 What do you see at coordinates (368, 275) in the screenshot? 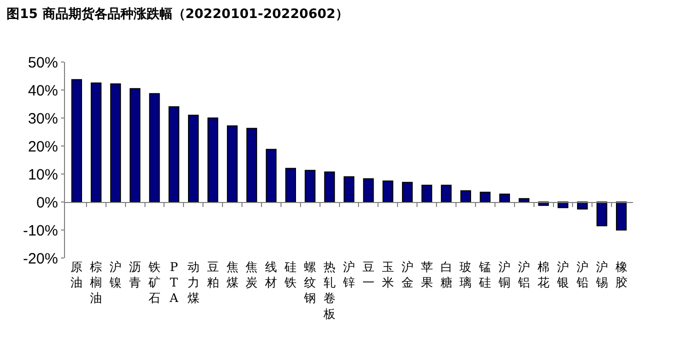
I see `x-tick-label: 豆一` at bounding box center [368, 275].